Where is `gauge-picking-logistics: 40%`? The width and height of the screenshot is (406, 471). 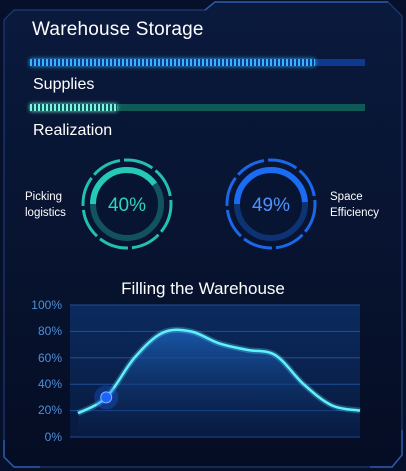
gauge-picking-logistics: 40% is located at coordinates (127, 204).